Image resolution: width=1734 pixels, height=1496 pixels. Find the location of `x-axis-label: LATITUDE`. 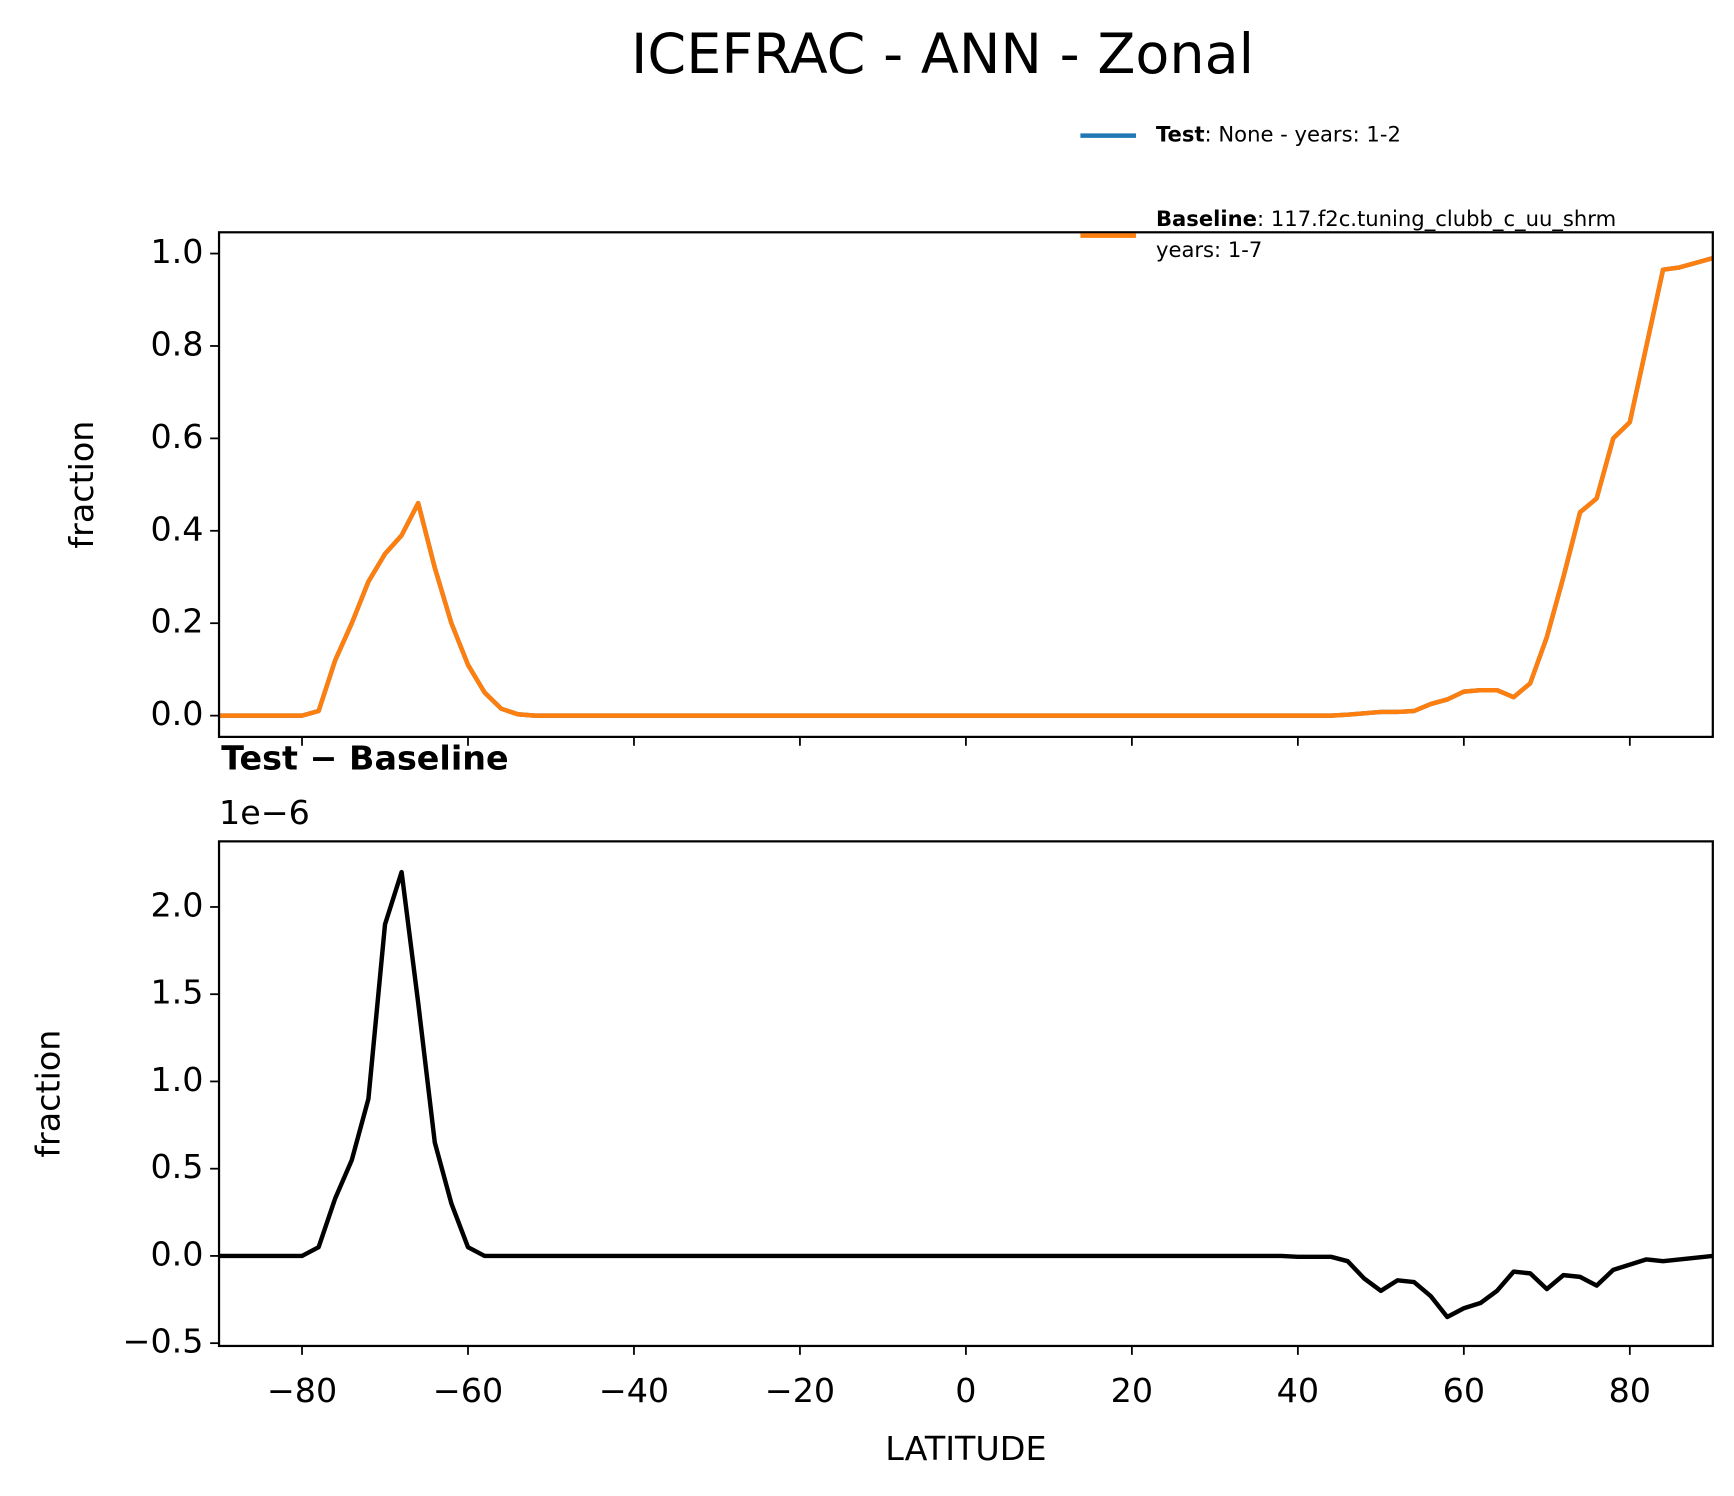

x-axis-label: LATITUDE is located at coordinates (965, 1448).